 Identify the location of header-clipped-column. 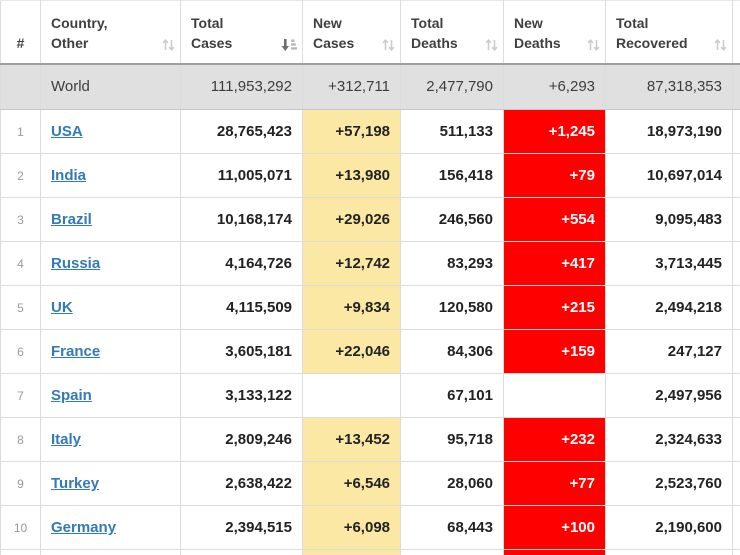
(736, 32).